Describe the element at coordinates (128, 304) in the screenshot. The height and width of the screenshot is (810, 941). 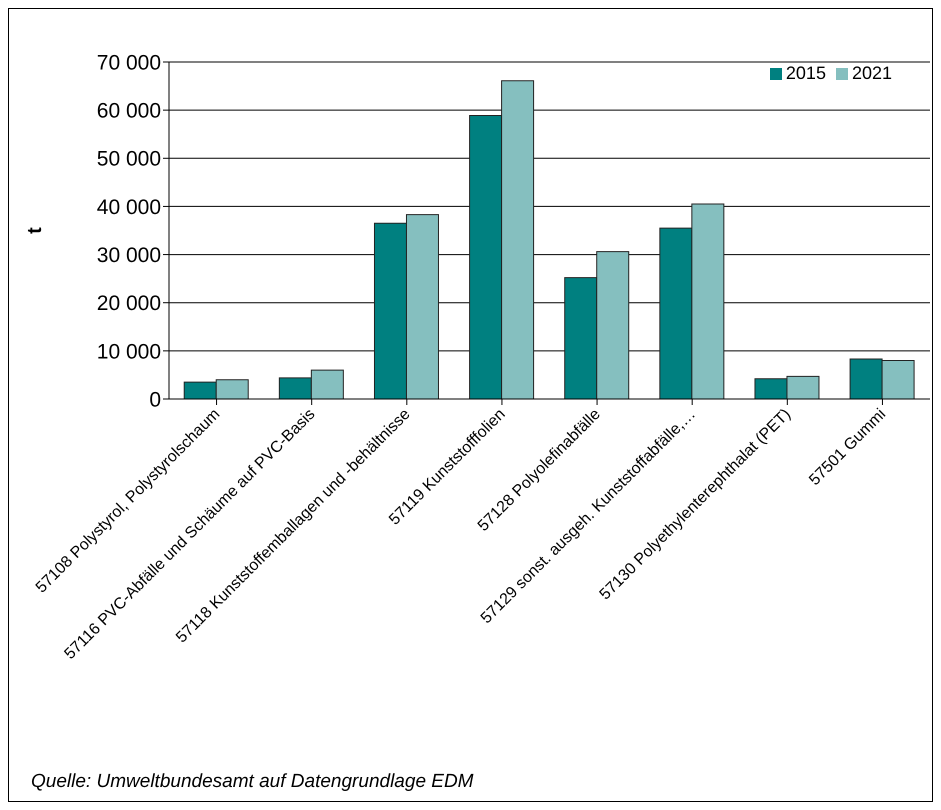
I see `y-tick-label: 20 000` at that location.